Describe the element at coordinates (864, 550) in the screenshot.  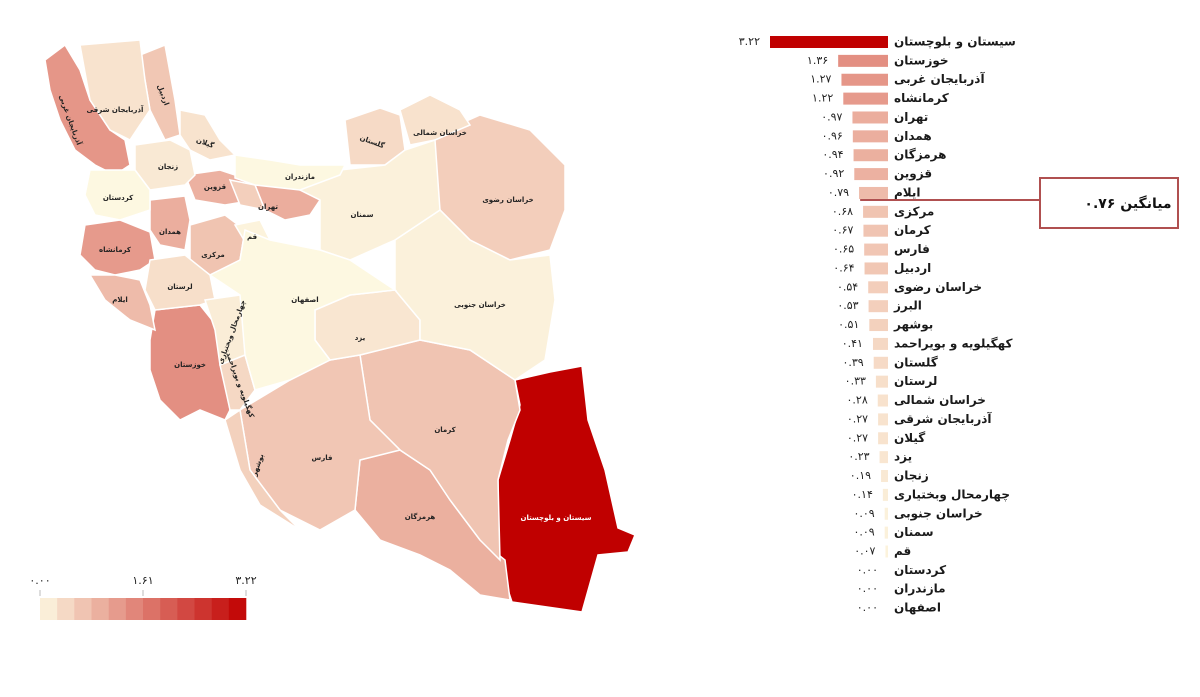
I see `value-label: ۰.۰۷` at that location.